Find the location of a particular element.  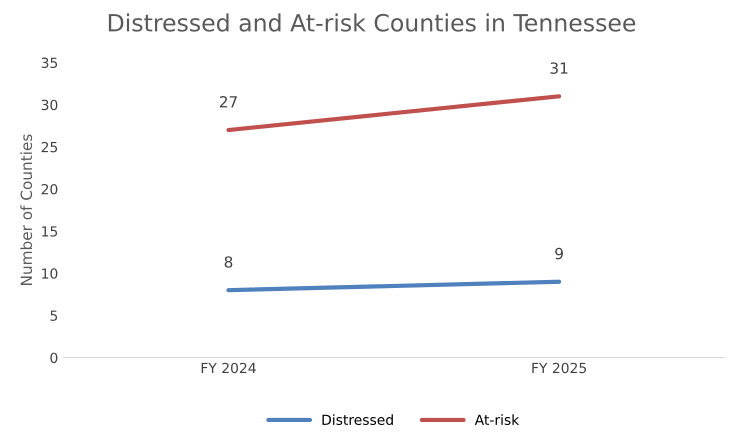

y-tick-label: 35 is located at coordinates (50, 63).